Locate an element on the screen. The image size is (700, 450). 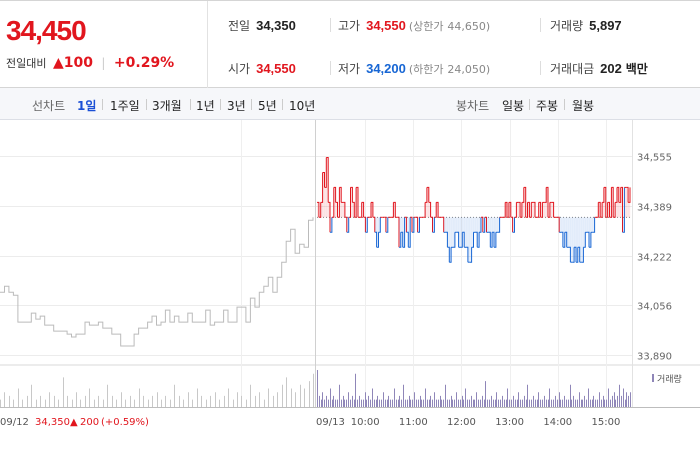
weekly-candle-button: 주봉 is located at coordinates (547, 106).